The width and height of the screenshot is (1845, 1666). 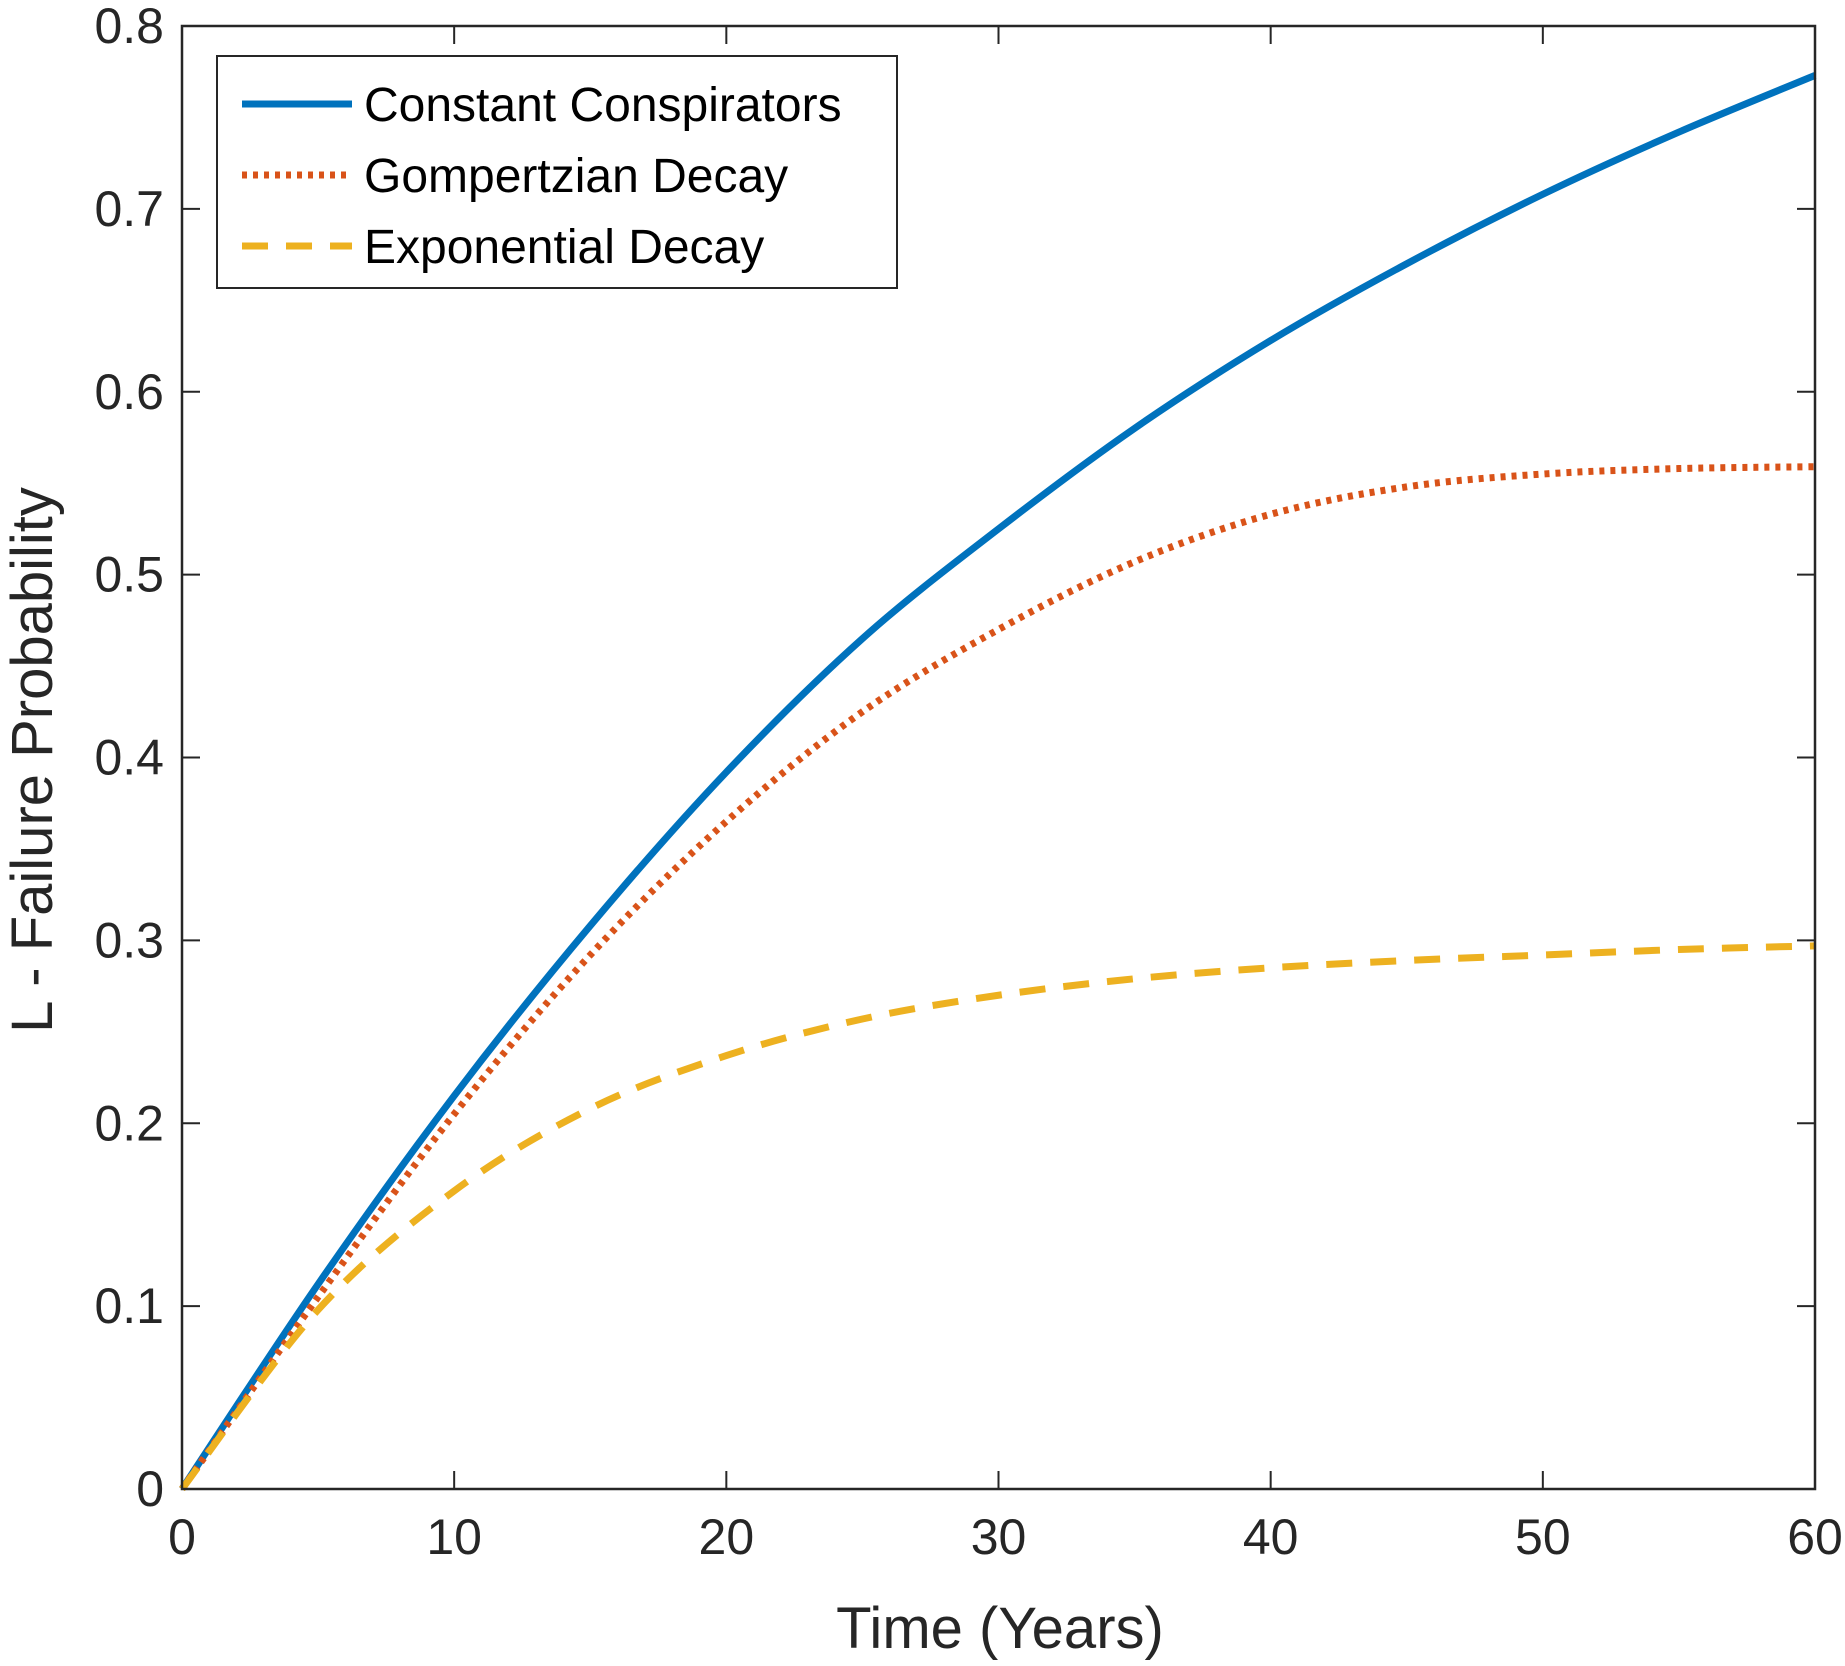 What do you see at coordinates (727, 1537) in the screenshot?
I see `x-tick-label: 20` at bounding box center [727, 1537].